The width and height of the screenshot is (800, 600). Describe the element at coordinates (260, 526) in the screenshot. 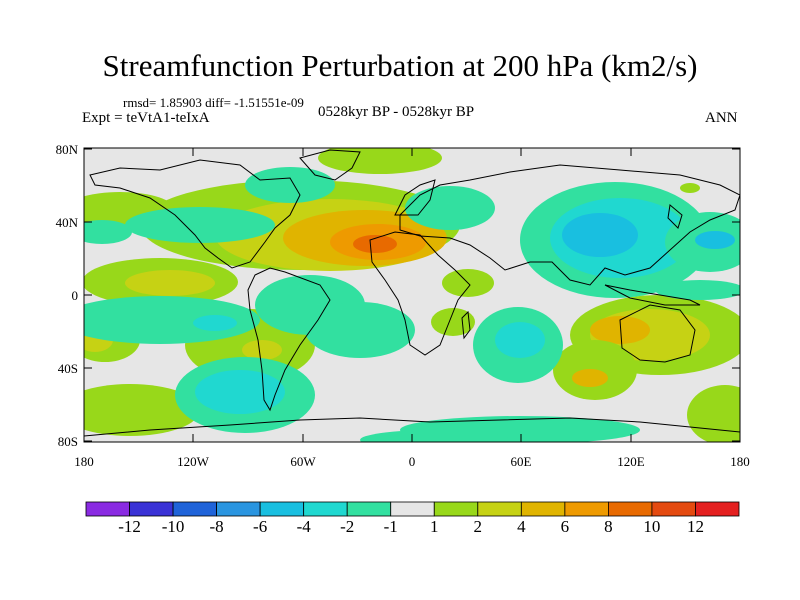

I see `colorbar-label: -6` at that location.